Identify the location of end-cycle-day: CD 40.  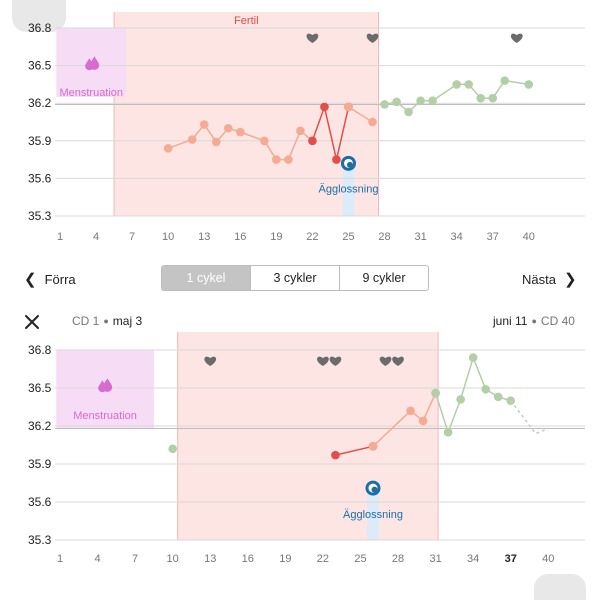
(557, 321).